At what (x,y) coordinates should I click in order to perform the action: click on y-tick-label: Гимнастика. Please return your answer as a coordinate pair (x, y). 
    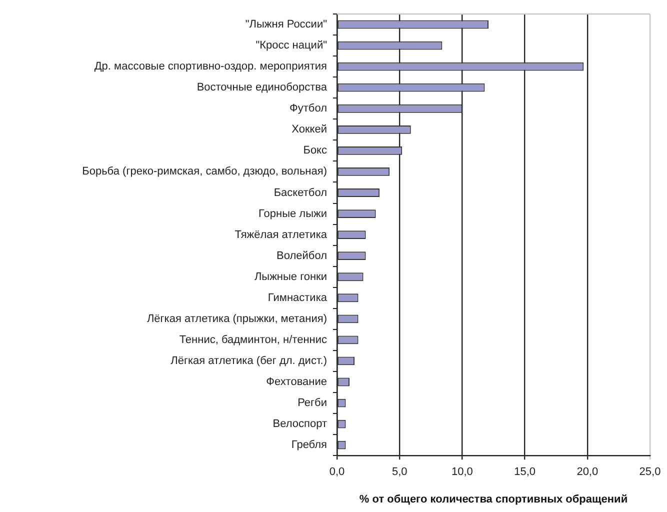
    Looking at the image, I should click on (298, 298).